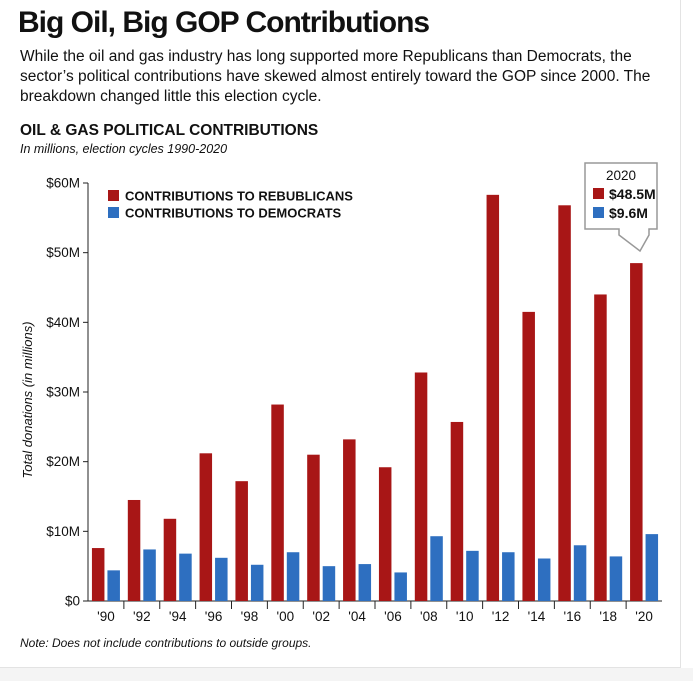  What do you see at coordinates (346, 674) in the screenshot?
I see `bottom-strip` at bounding box center [346, 674].